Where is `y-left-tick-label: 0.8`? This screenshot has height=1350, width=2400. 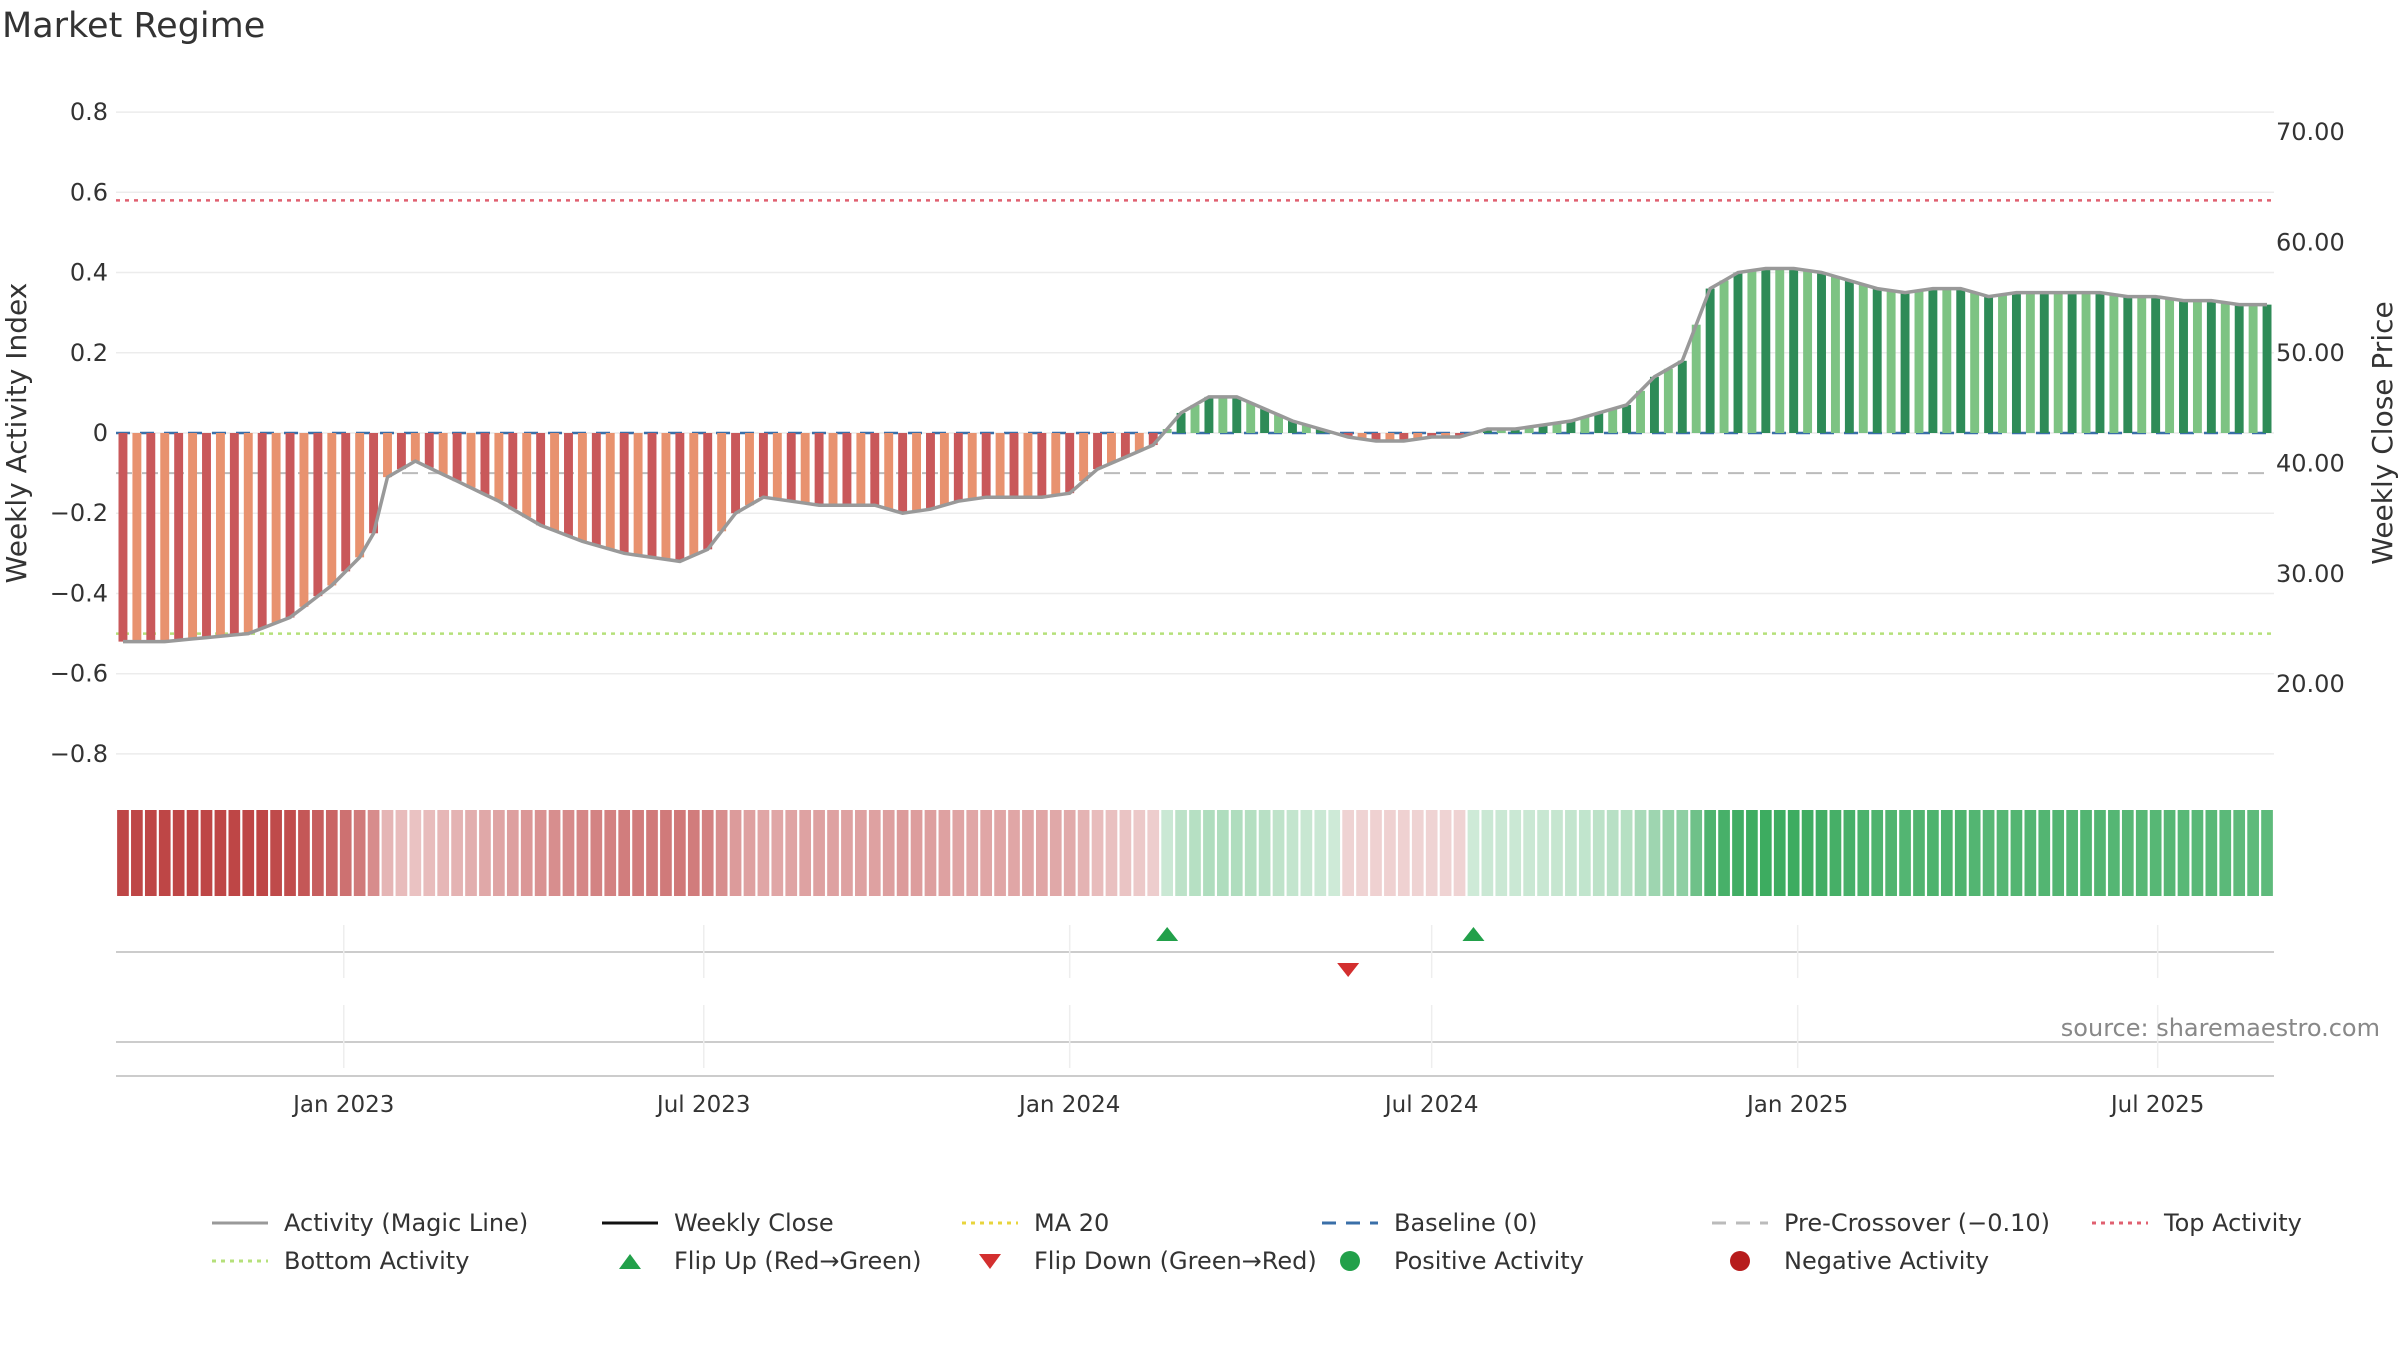
y-left-tick-label: 0.8 is located at coordinates (89, 112).